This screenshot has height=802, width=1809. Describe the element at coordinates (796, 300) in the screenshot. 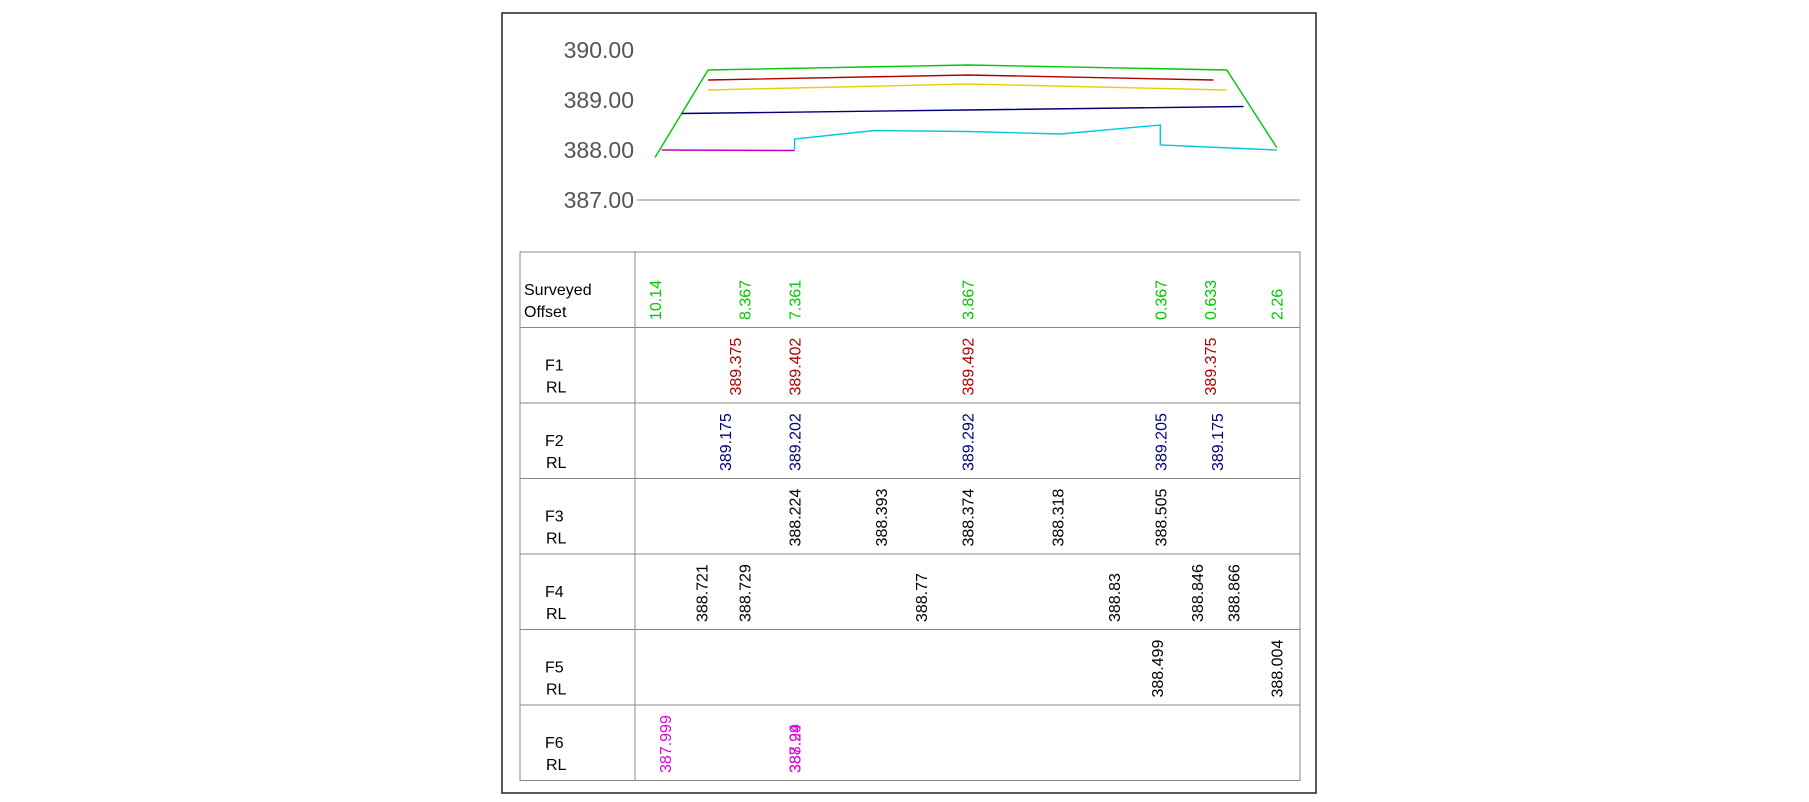

I see `value-surveyed: 7.361` at that location.